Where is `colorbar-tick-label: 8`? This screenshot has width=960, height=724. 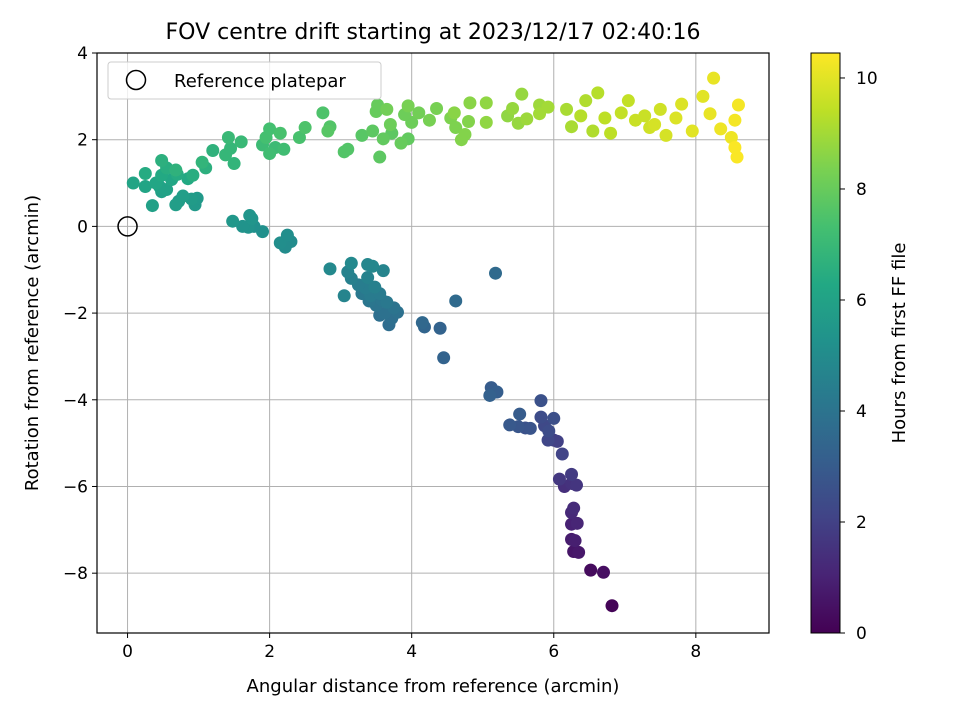
colorbar-tick-label: 8 is located at coordinates (861, 190).